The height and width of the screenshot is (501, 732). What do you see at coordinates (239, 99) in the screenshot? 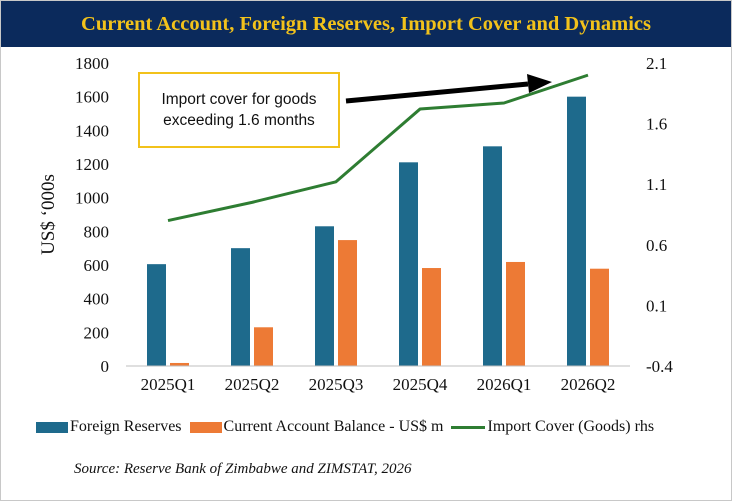
I see `callout-line-1: Import cover for goods` at bounding box center [239, 99].